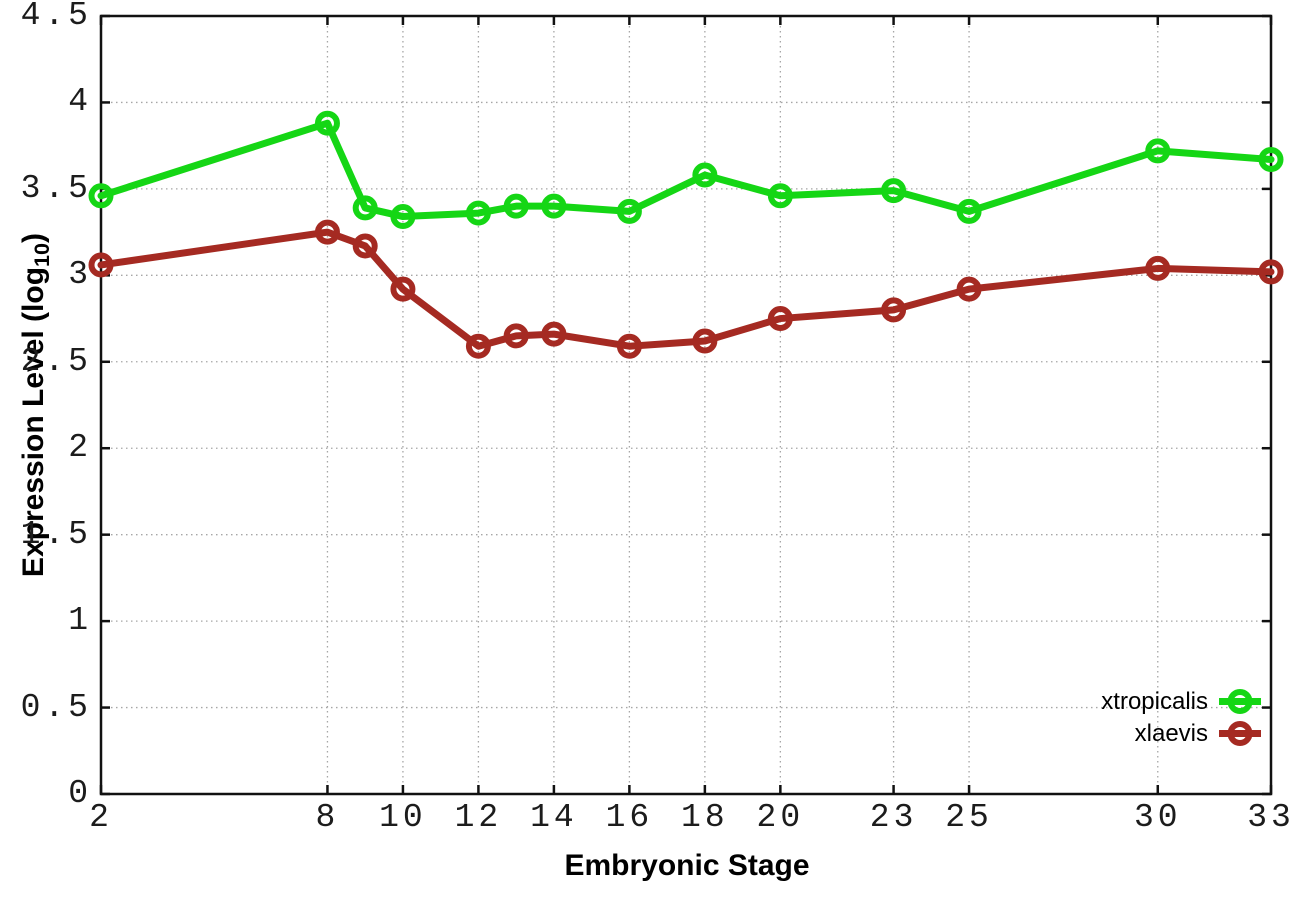 Image resolution: width=1296 pixels, height=907 pixels. I want to click on x-tick-label: 18, so click(705, 817).